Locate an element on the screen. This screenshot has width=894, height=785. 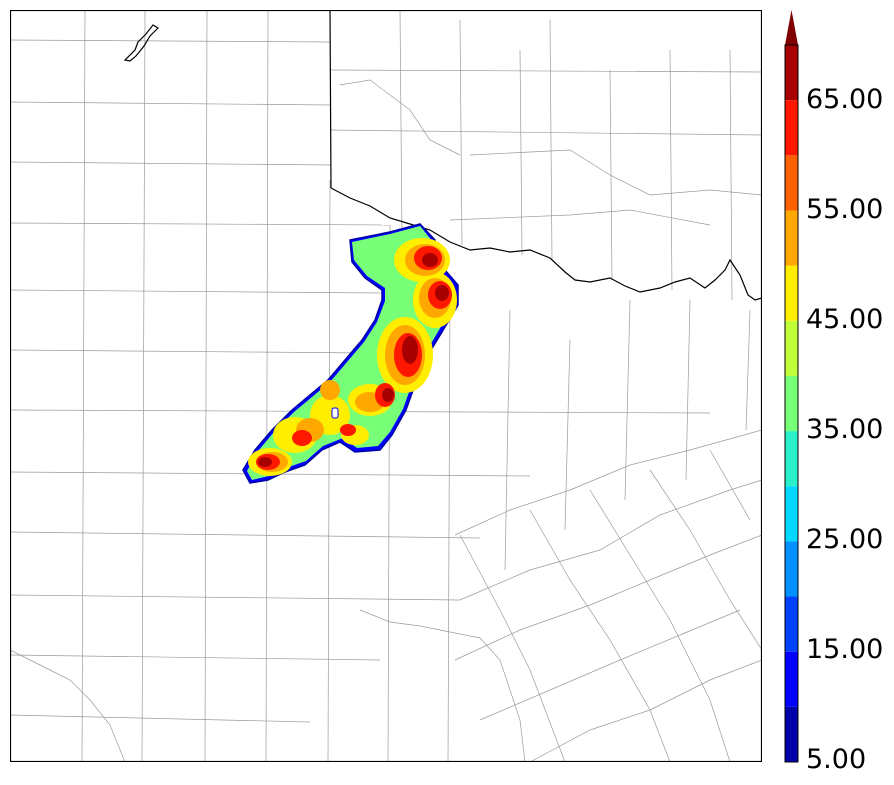
colorbar-bins is located at coordinates (791, 403).